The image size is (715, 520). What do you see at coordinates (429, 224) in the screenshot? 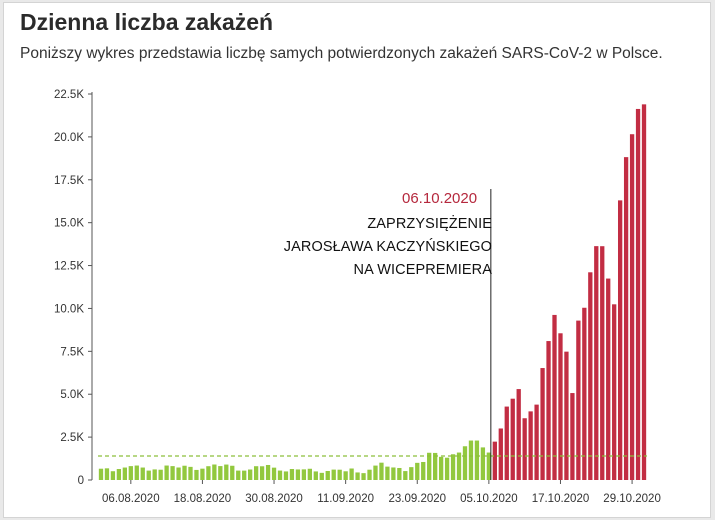
I see `annotation-line-1: ZAPRZYSIĘŻENIE` at bounding box center [429, 224].